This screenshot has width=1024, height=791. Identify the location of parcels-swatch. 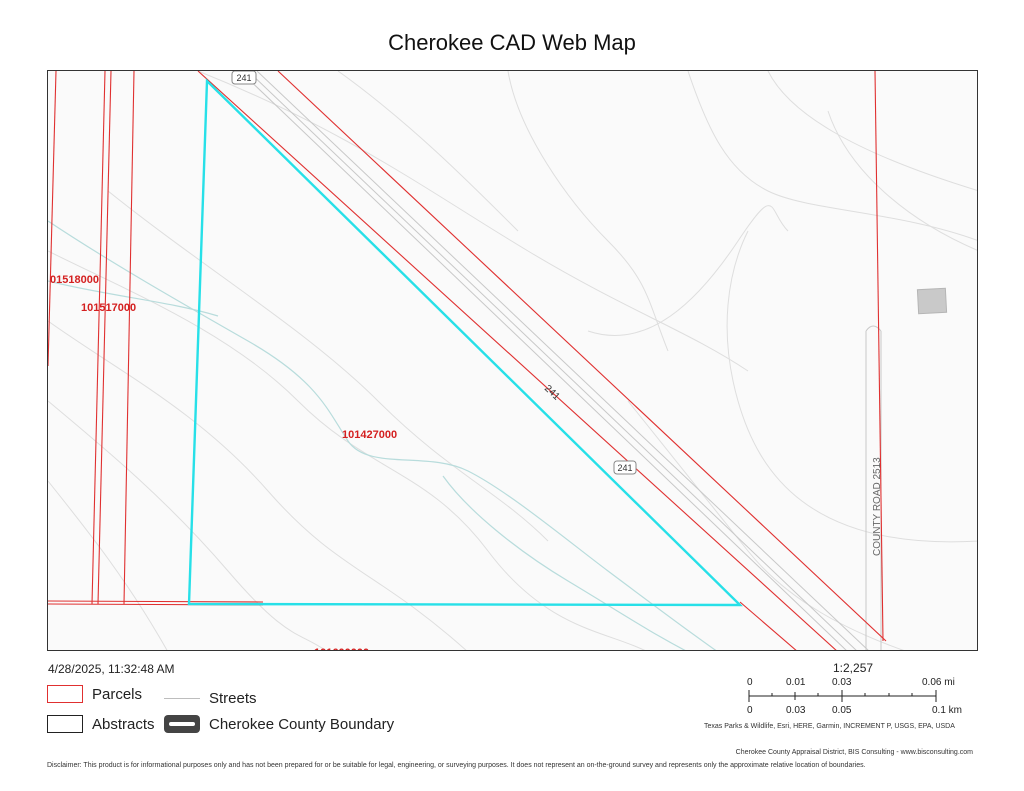
(65, 694).